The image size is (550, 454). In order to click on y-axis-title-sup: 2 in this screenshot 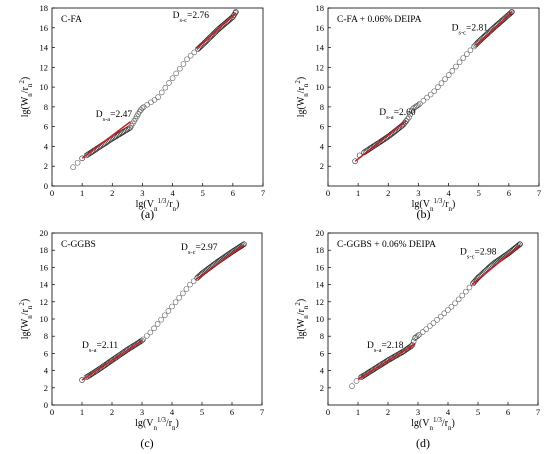, I will do `click(22, 304)`.